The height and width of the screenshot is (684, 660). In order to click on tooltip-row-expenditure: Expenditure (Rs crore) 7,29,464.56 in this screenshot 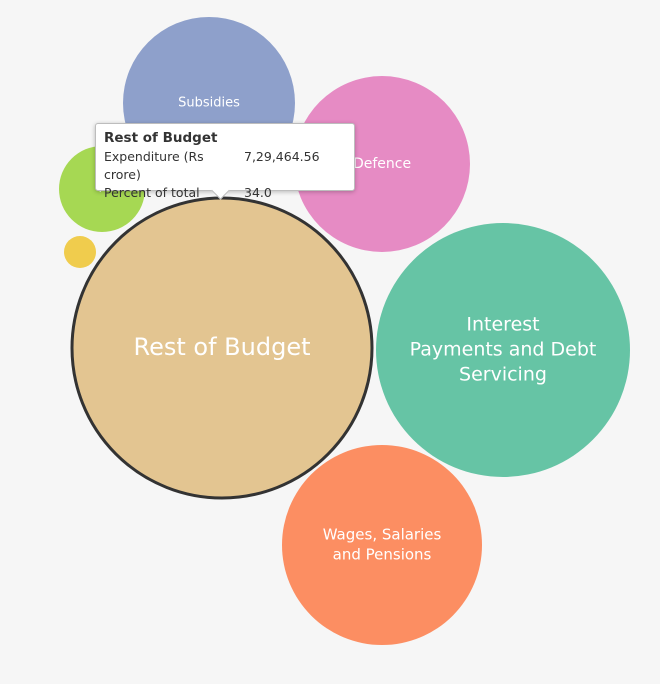, I will do `click(225, 166)`.